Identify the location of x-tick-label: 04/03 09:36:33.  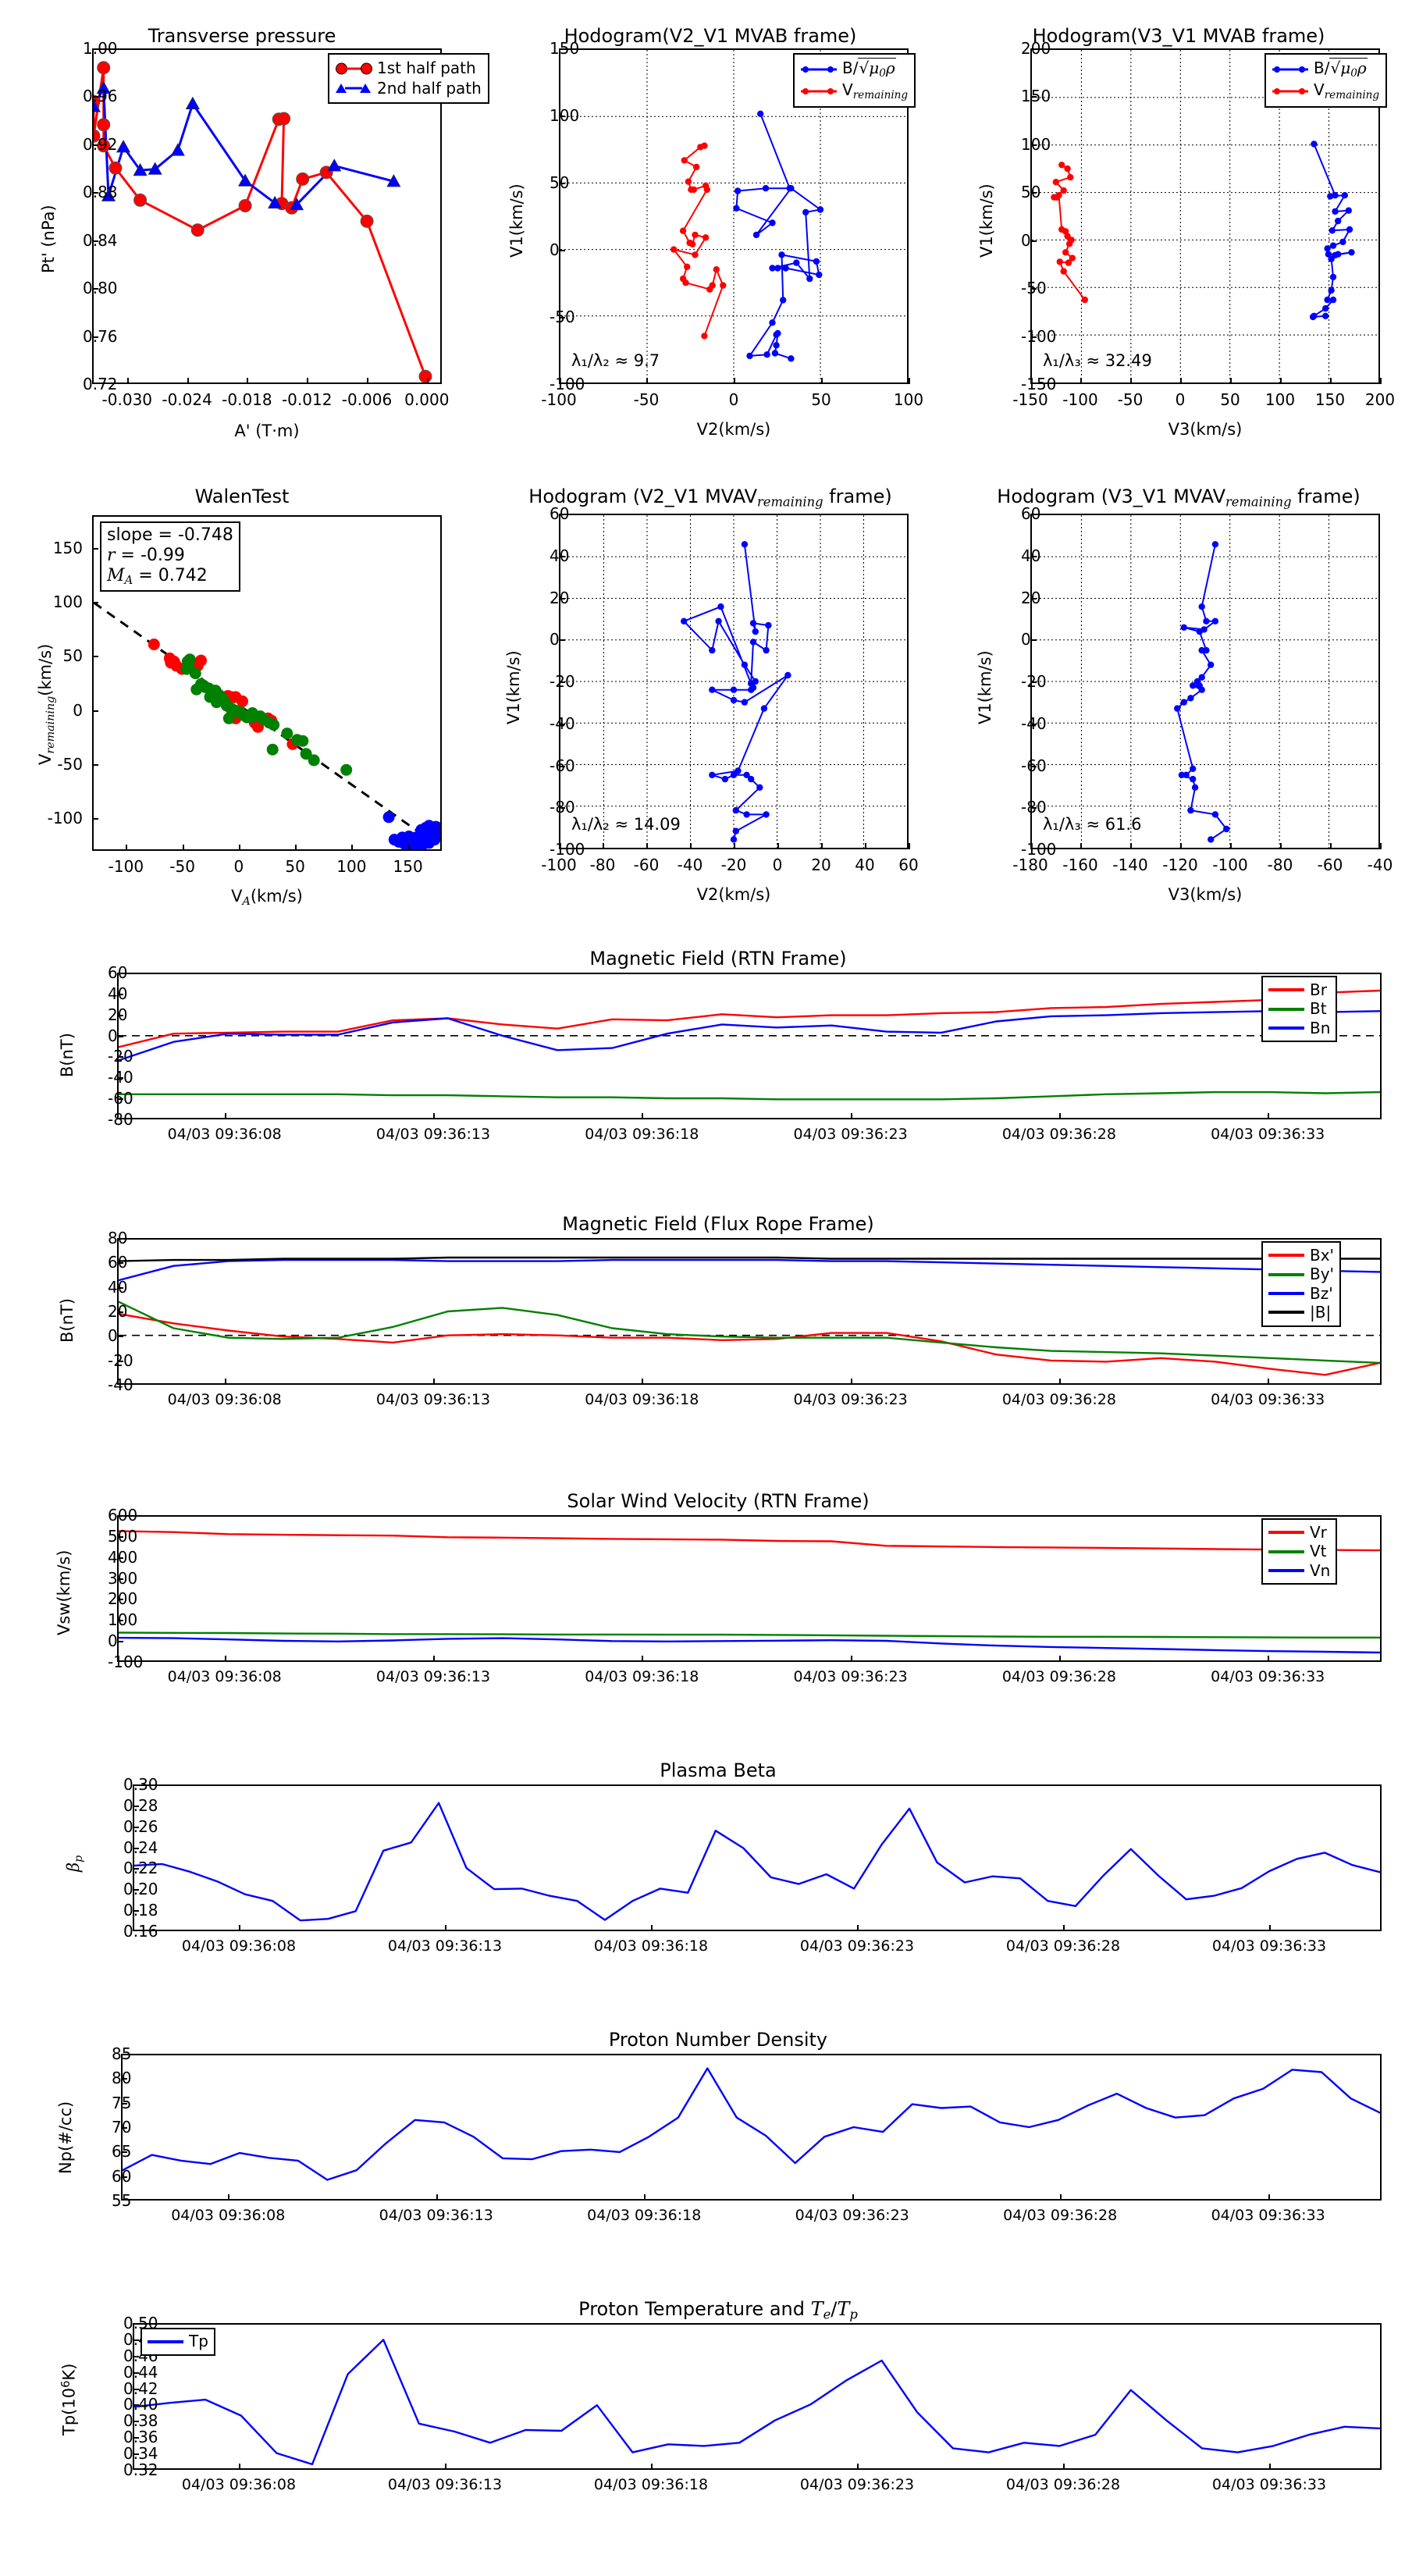
(1269, 1946).